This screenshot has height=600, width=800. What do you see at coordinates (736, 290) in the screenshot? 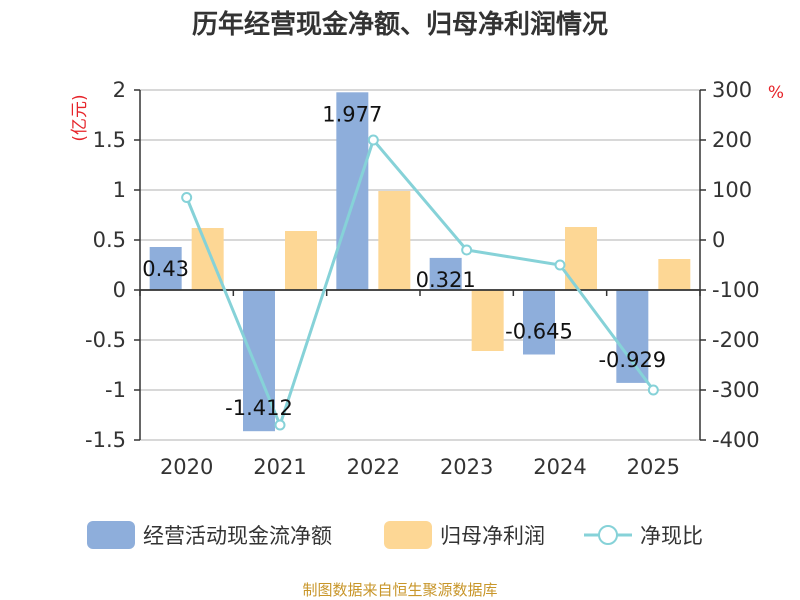
I see `y-right-tick-label: -100` at bounding box center [736, 290].